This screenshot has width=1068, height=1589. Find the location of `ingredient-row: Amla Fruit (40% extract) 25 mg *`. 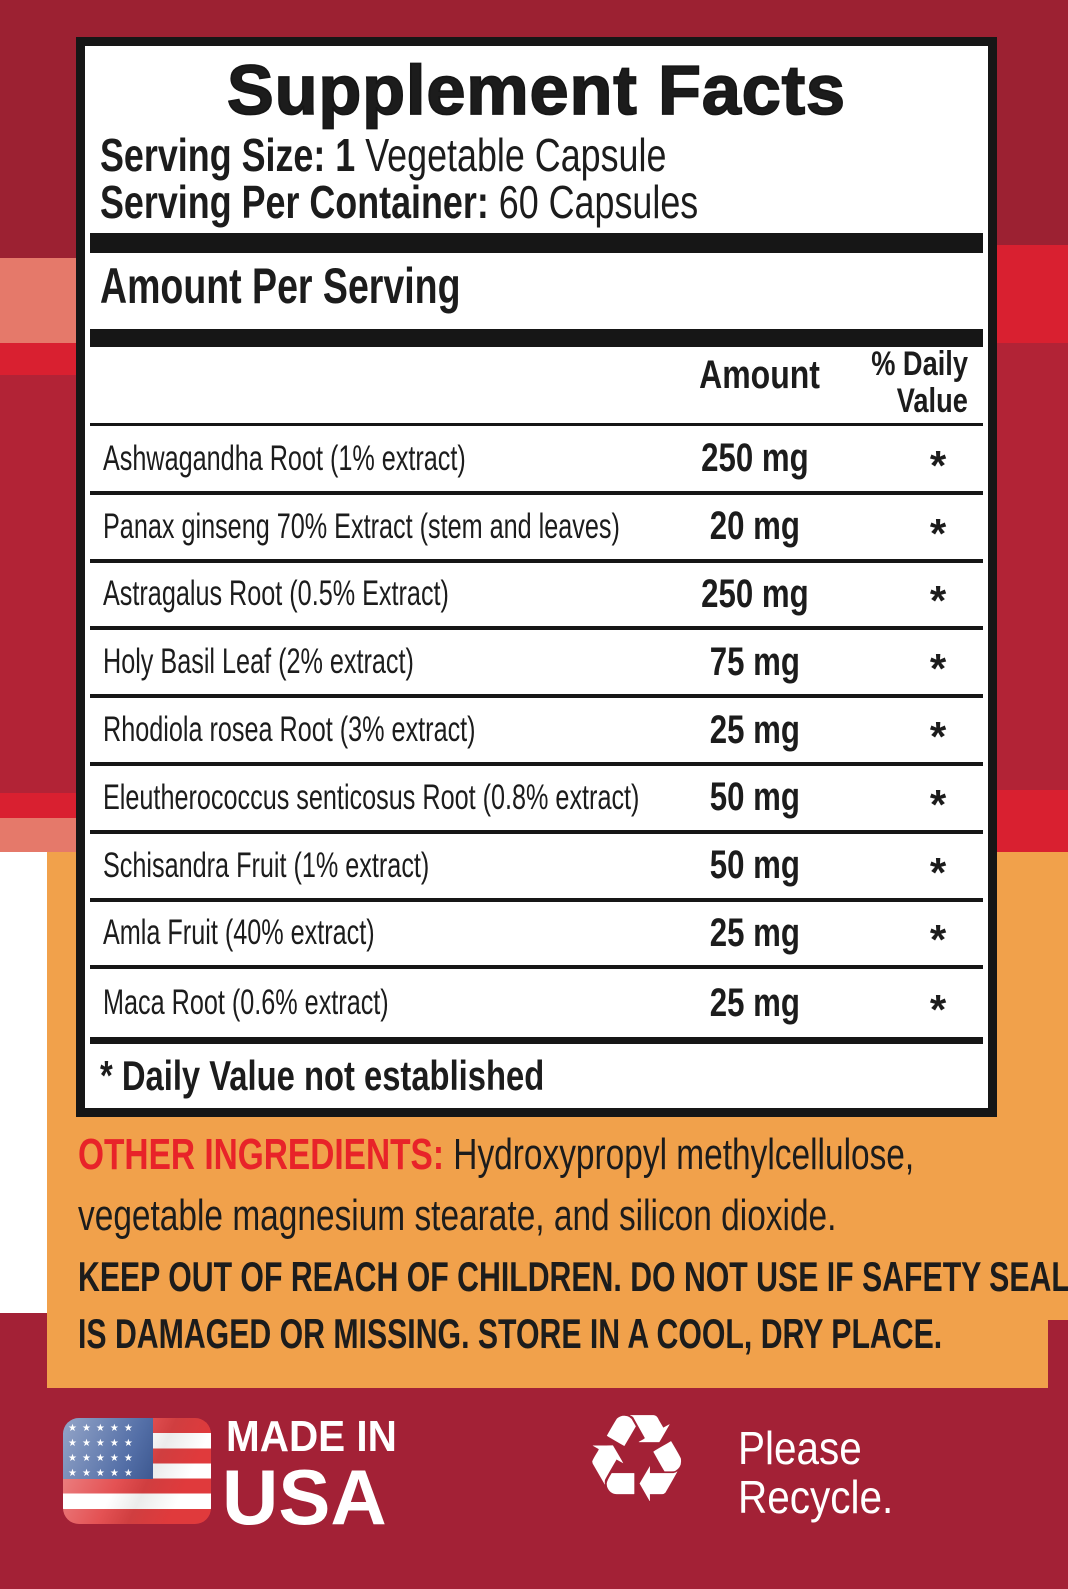

ingredient-row: Amla Fruit (40% extract) 25 mg * is located at coordinates (536, 936).